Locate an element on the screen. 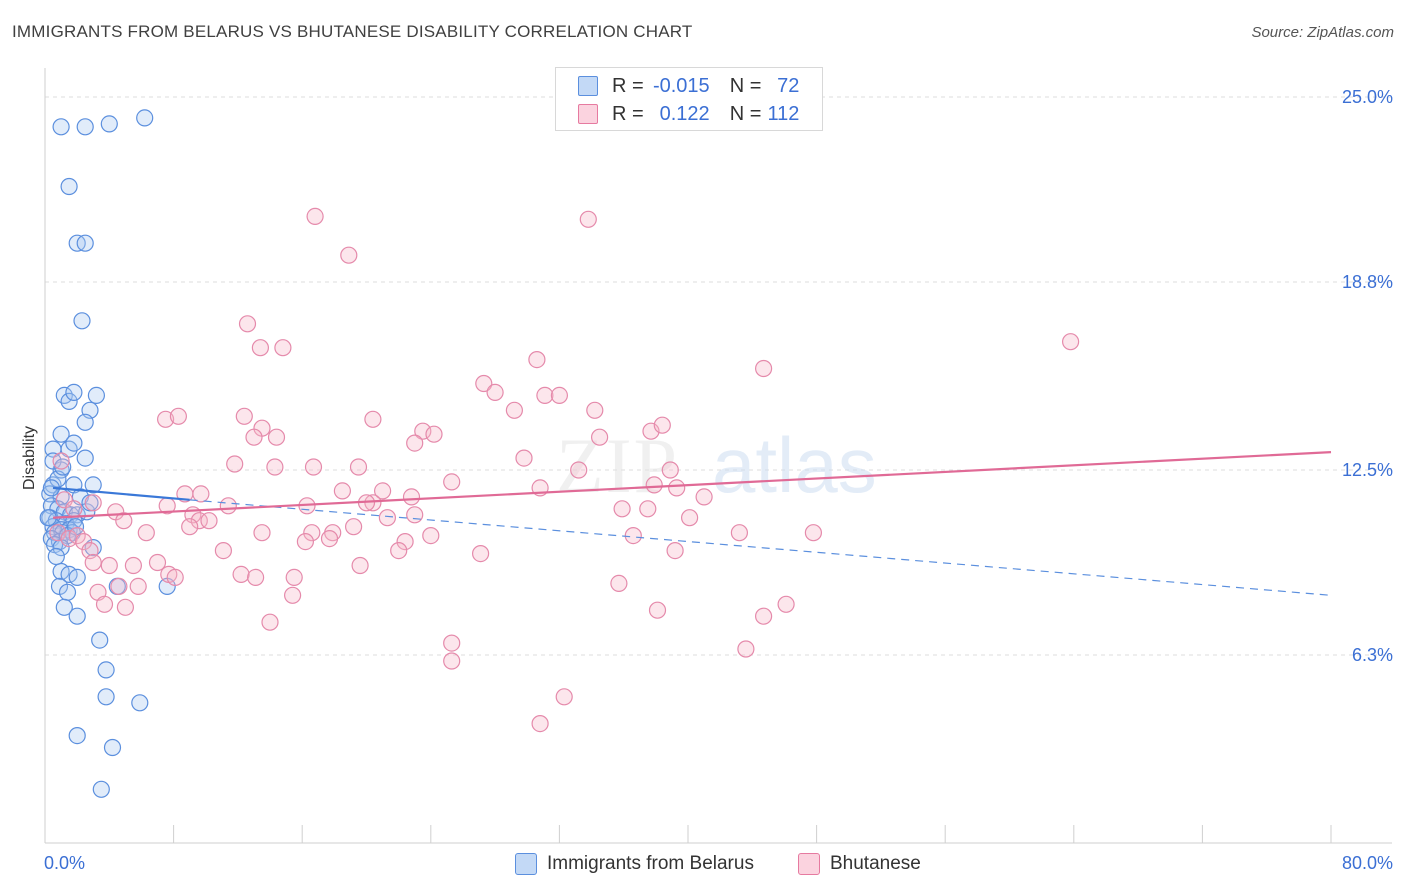  trend-belarus-dashed is located at coordinates (760, 547).